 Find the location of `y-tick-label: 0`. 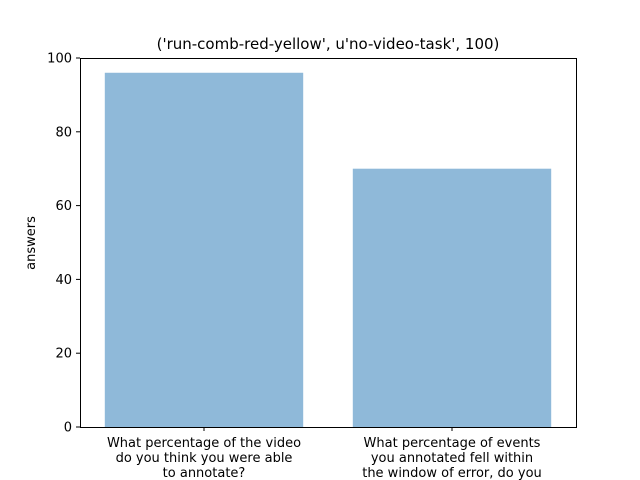

y-tick-label: 0 is located at coordinates (68, 428).